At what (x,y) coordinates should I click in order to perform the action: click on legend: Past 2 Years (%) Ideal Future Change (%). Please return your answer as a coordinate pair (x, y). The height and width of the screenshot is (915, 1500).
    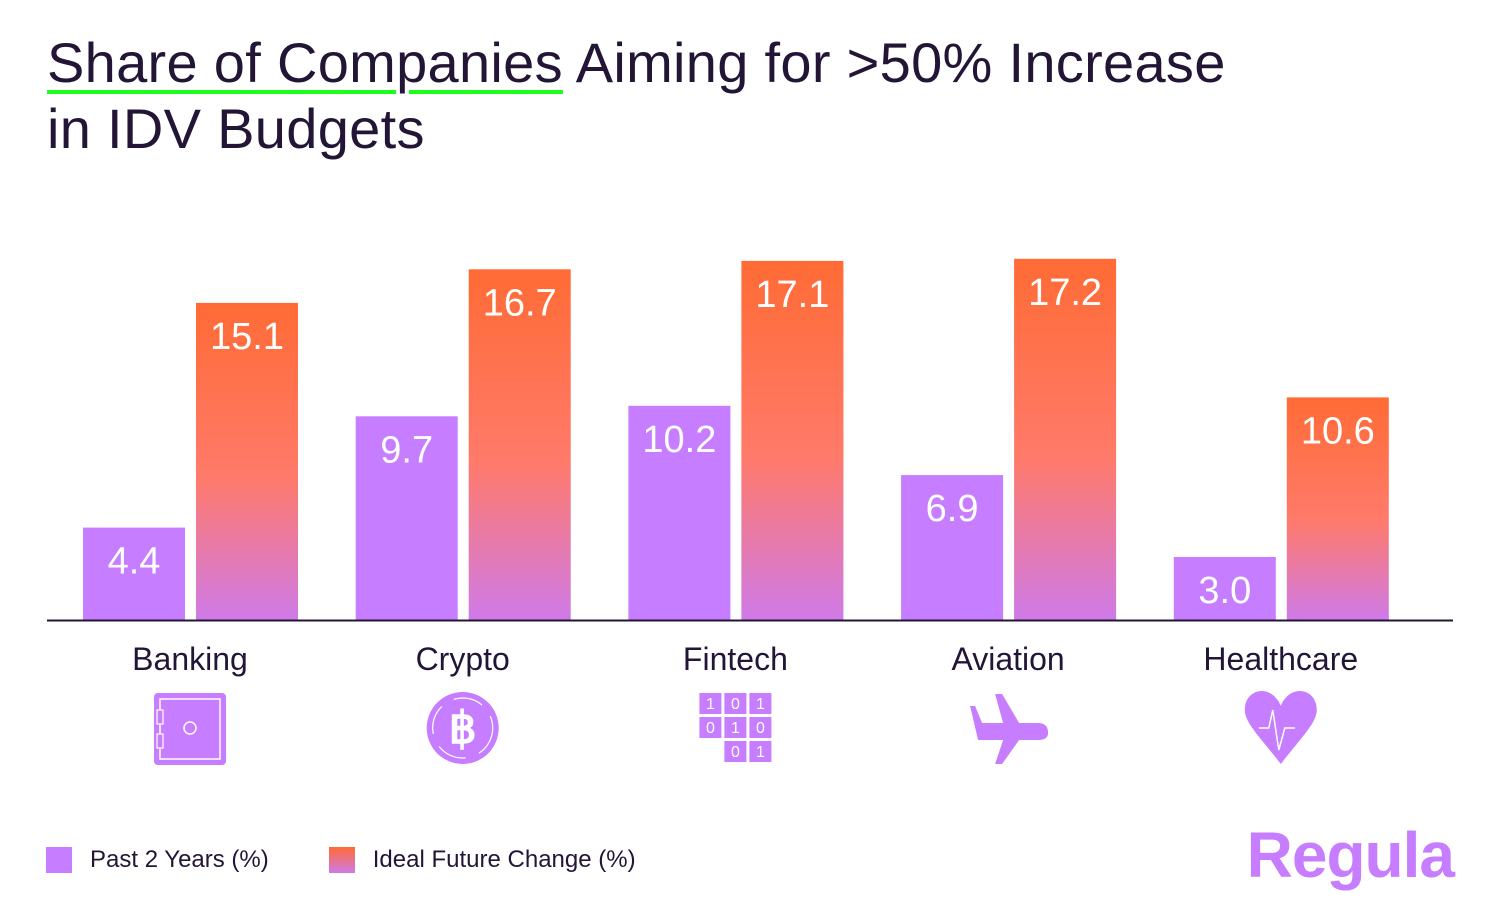
    Looking at the image, I should click on (371, 860).